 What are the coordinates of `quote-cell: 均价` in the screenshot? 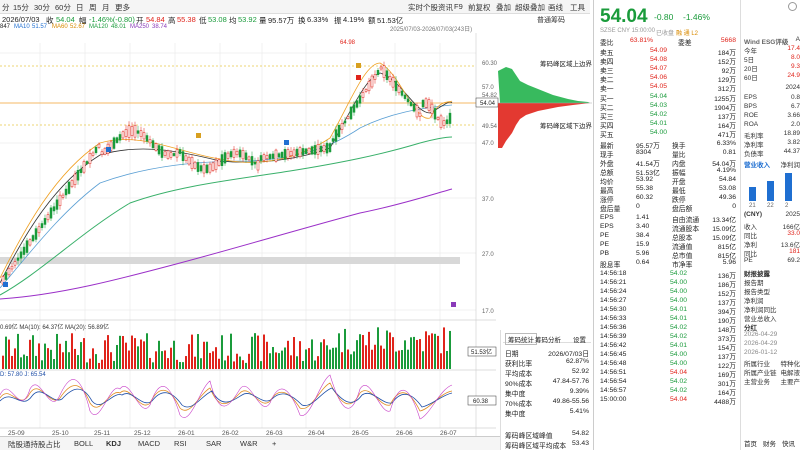 It's located at (607, 182).